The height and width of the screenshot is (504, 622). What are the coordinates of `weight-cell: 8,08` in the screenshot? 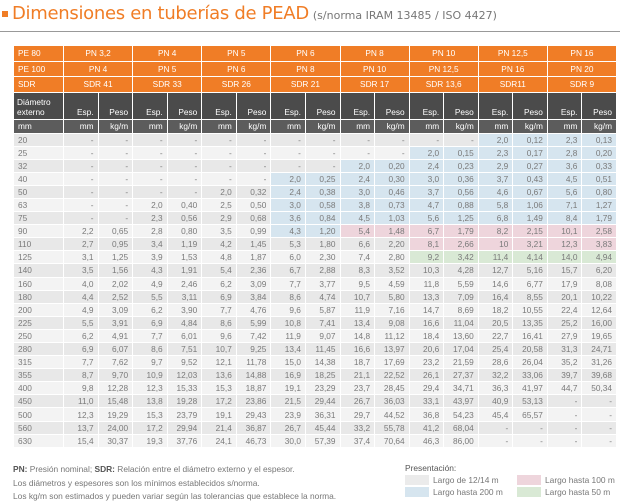 It's located at (599, 283).